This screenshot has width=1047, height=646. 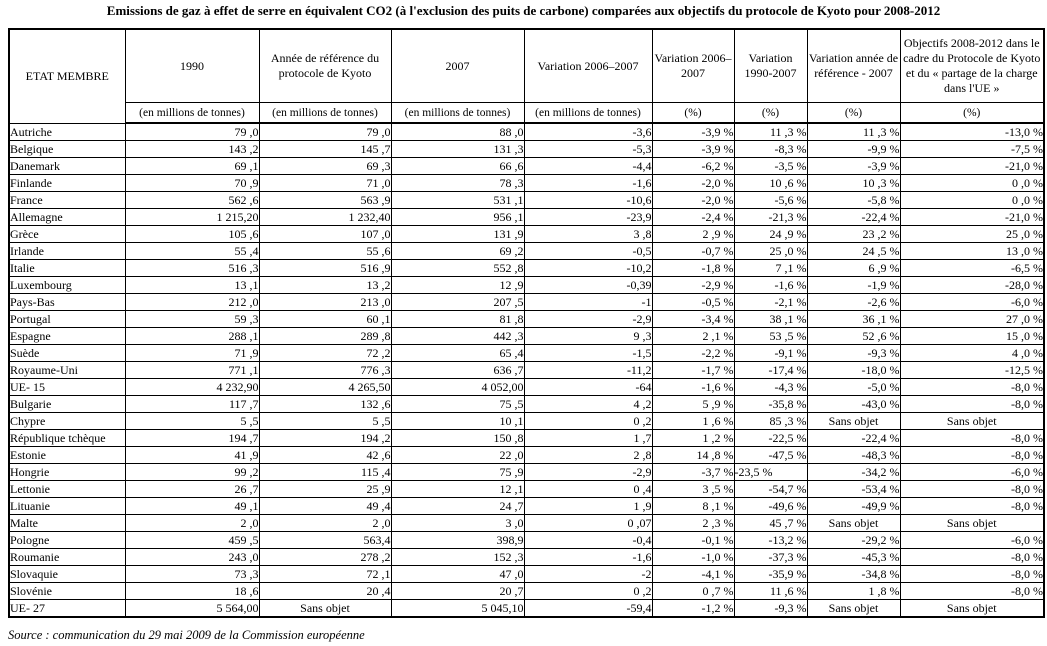 What do you see at coordinates (588, 455) in the screenshot?
I see `value-cell: 2 ,8` at bounding box center [588, 455].